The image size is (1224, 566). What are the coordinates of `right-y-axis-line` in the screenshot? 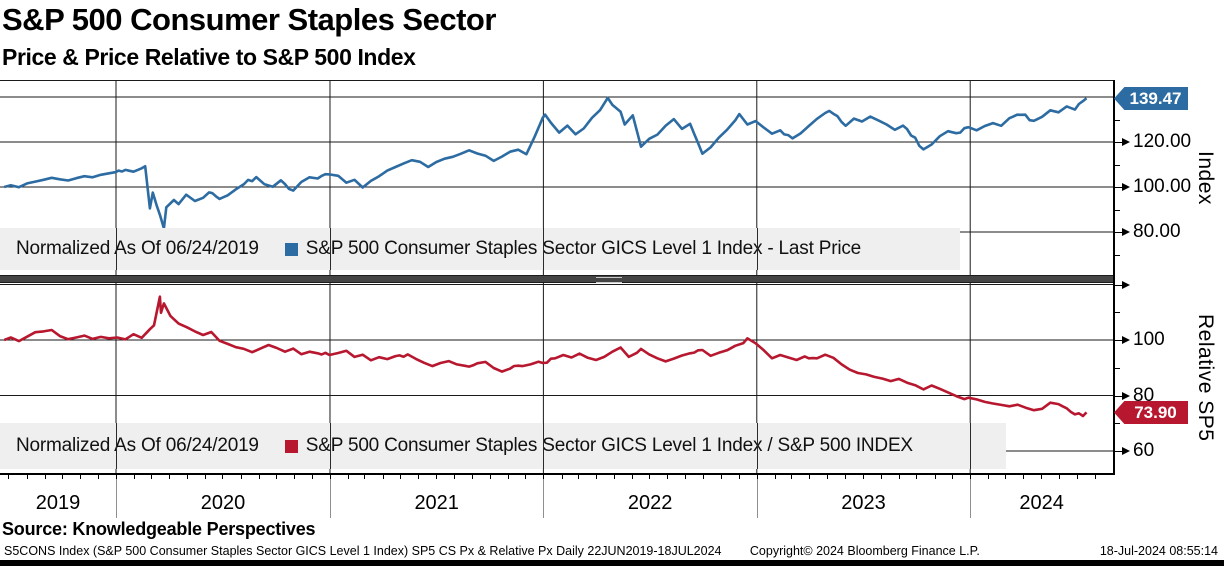 It's located at (1114, 277).